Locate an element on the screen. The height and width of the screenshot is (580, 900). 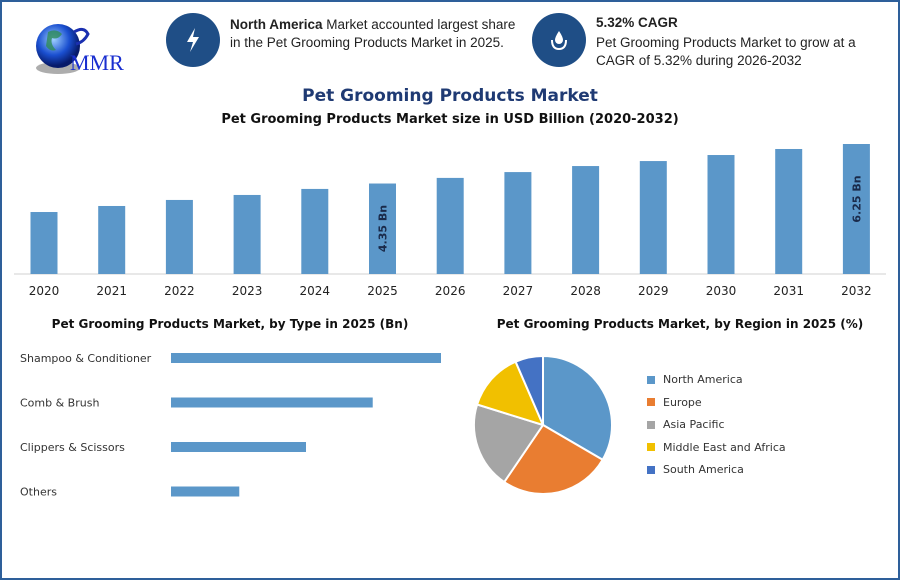
info-card-1-icon-circle is located at coordinates (193, 40).